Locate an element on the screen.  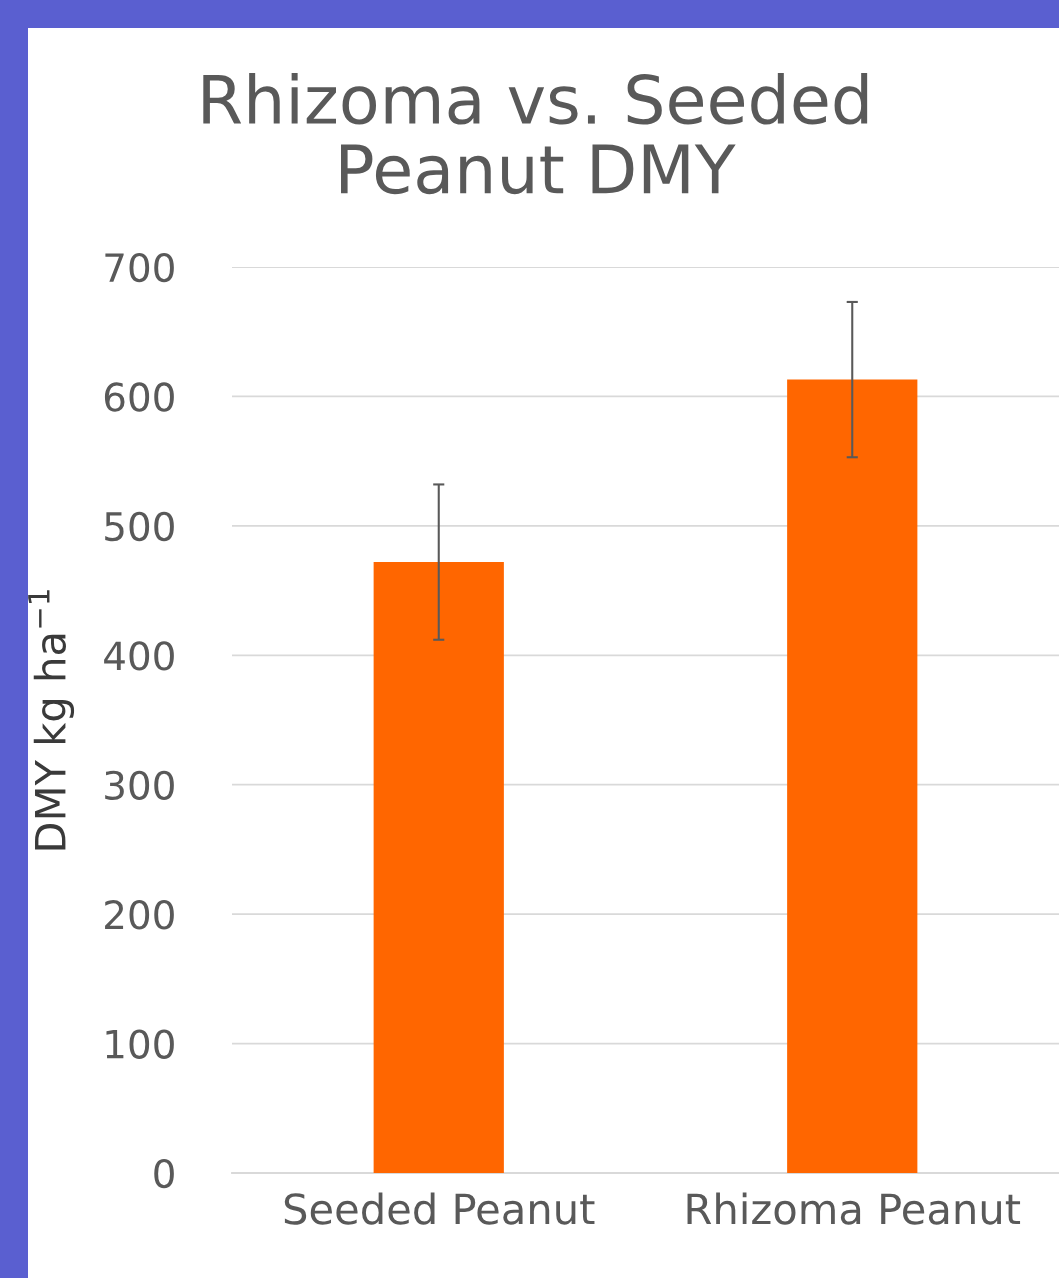
y-tick-label: 600 is located at coordinates (139, 397).